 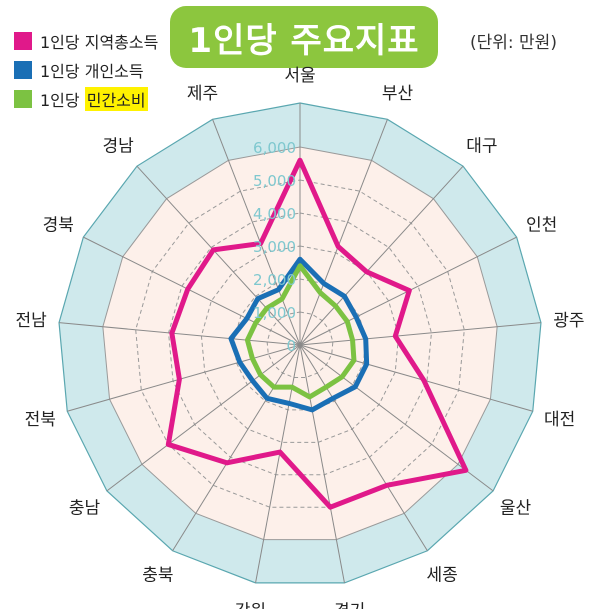 I want to click on category-label: 경북, so click(x=58, y=226).